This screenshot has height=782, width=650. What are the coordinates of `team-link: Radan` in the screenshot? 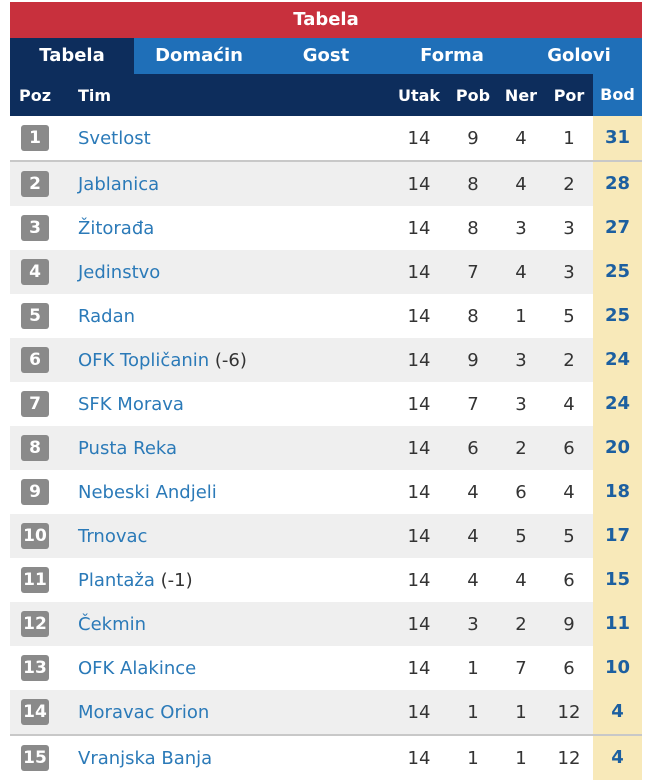 It's located at (107, 316).